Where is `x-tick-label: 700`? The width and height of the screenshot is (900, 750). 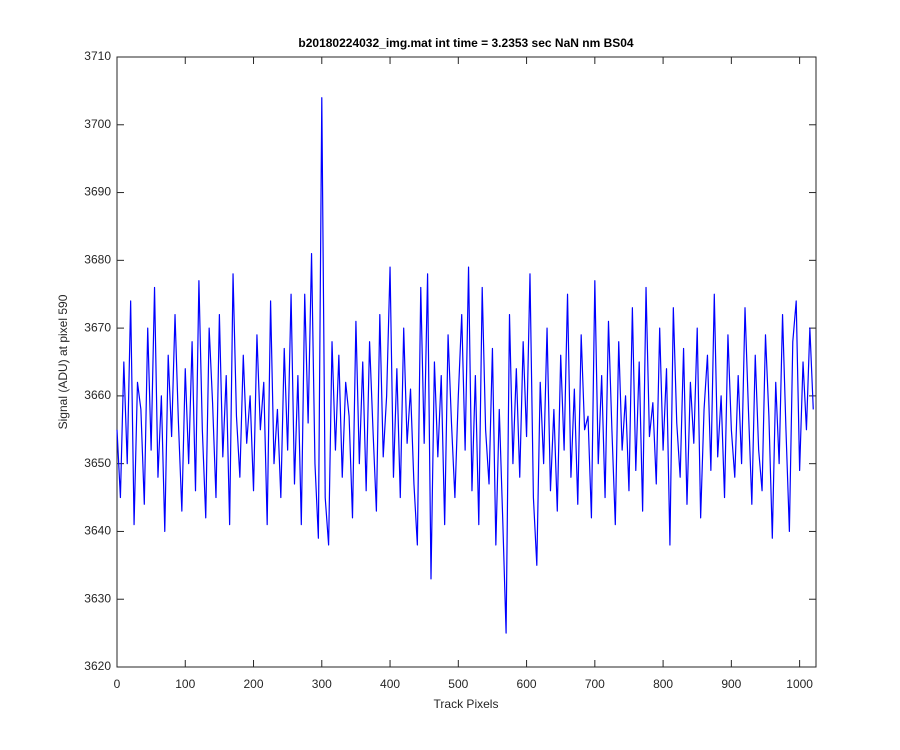 x-tick-label: 700 is located at coordinates (595, 684).